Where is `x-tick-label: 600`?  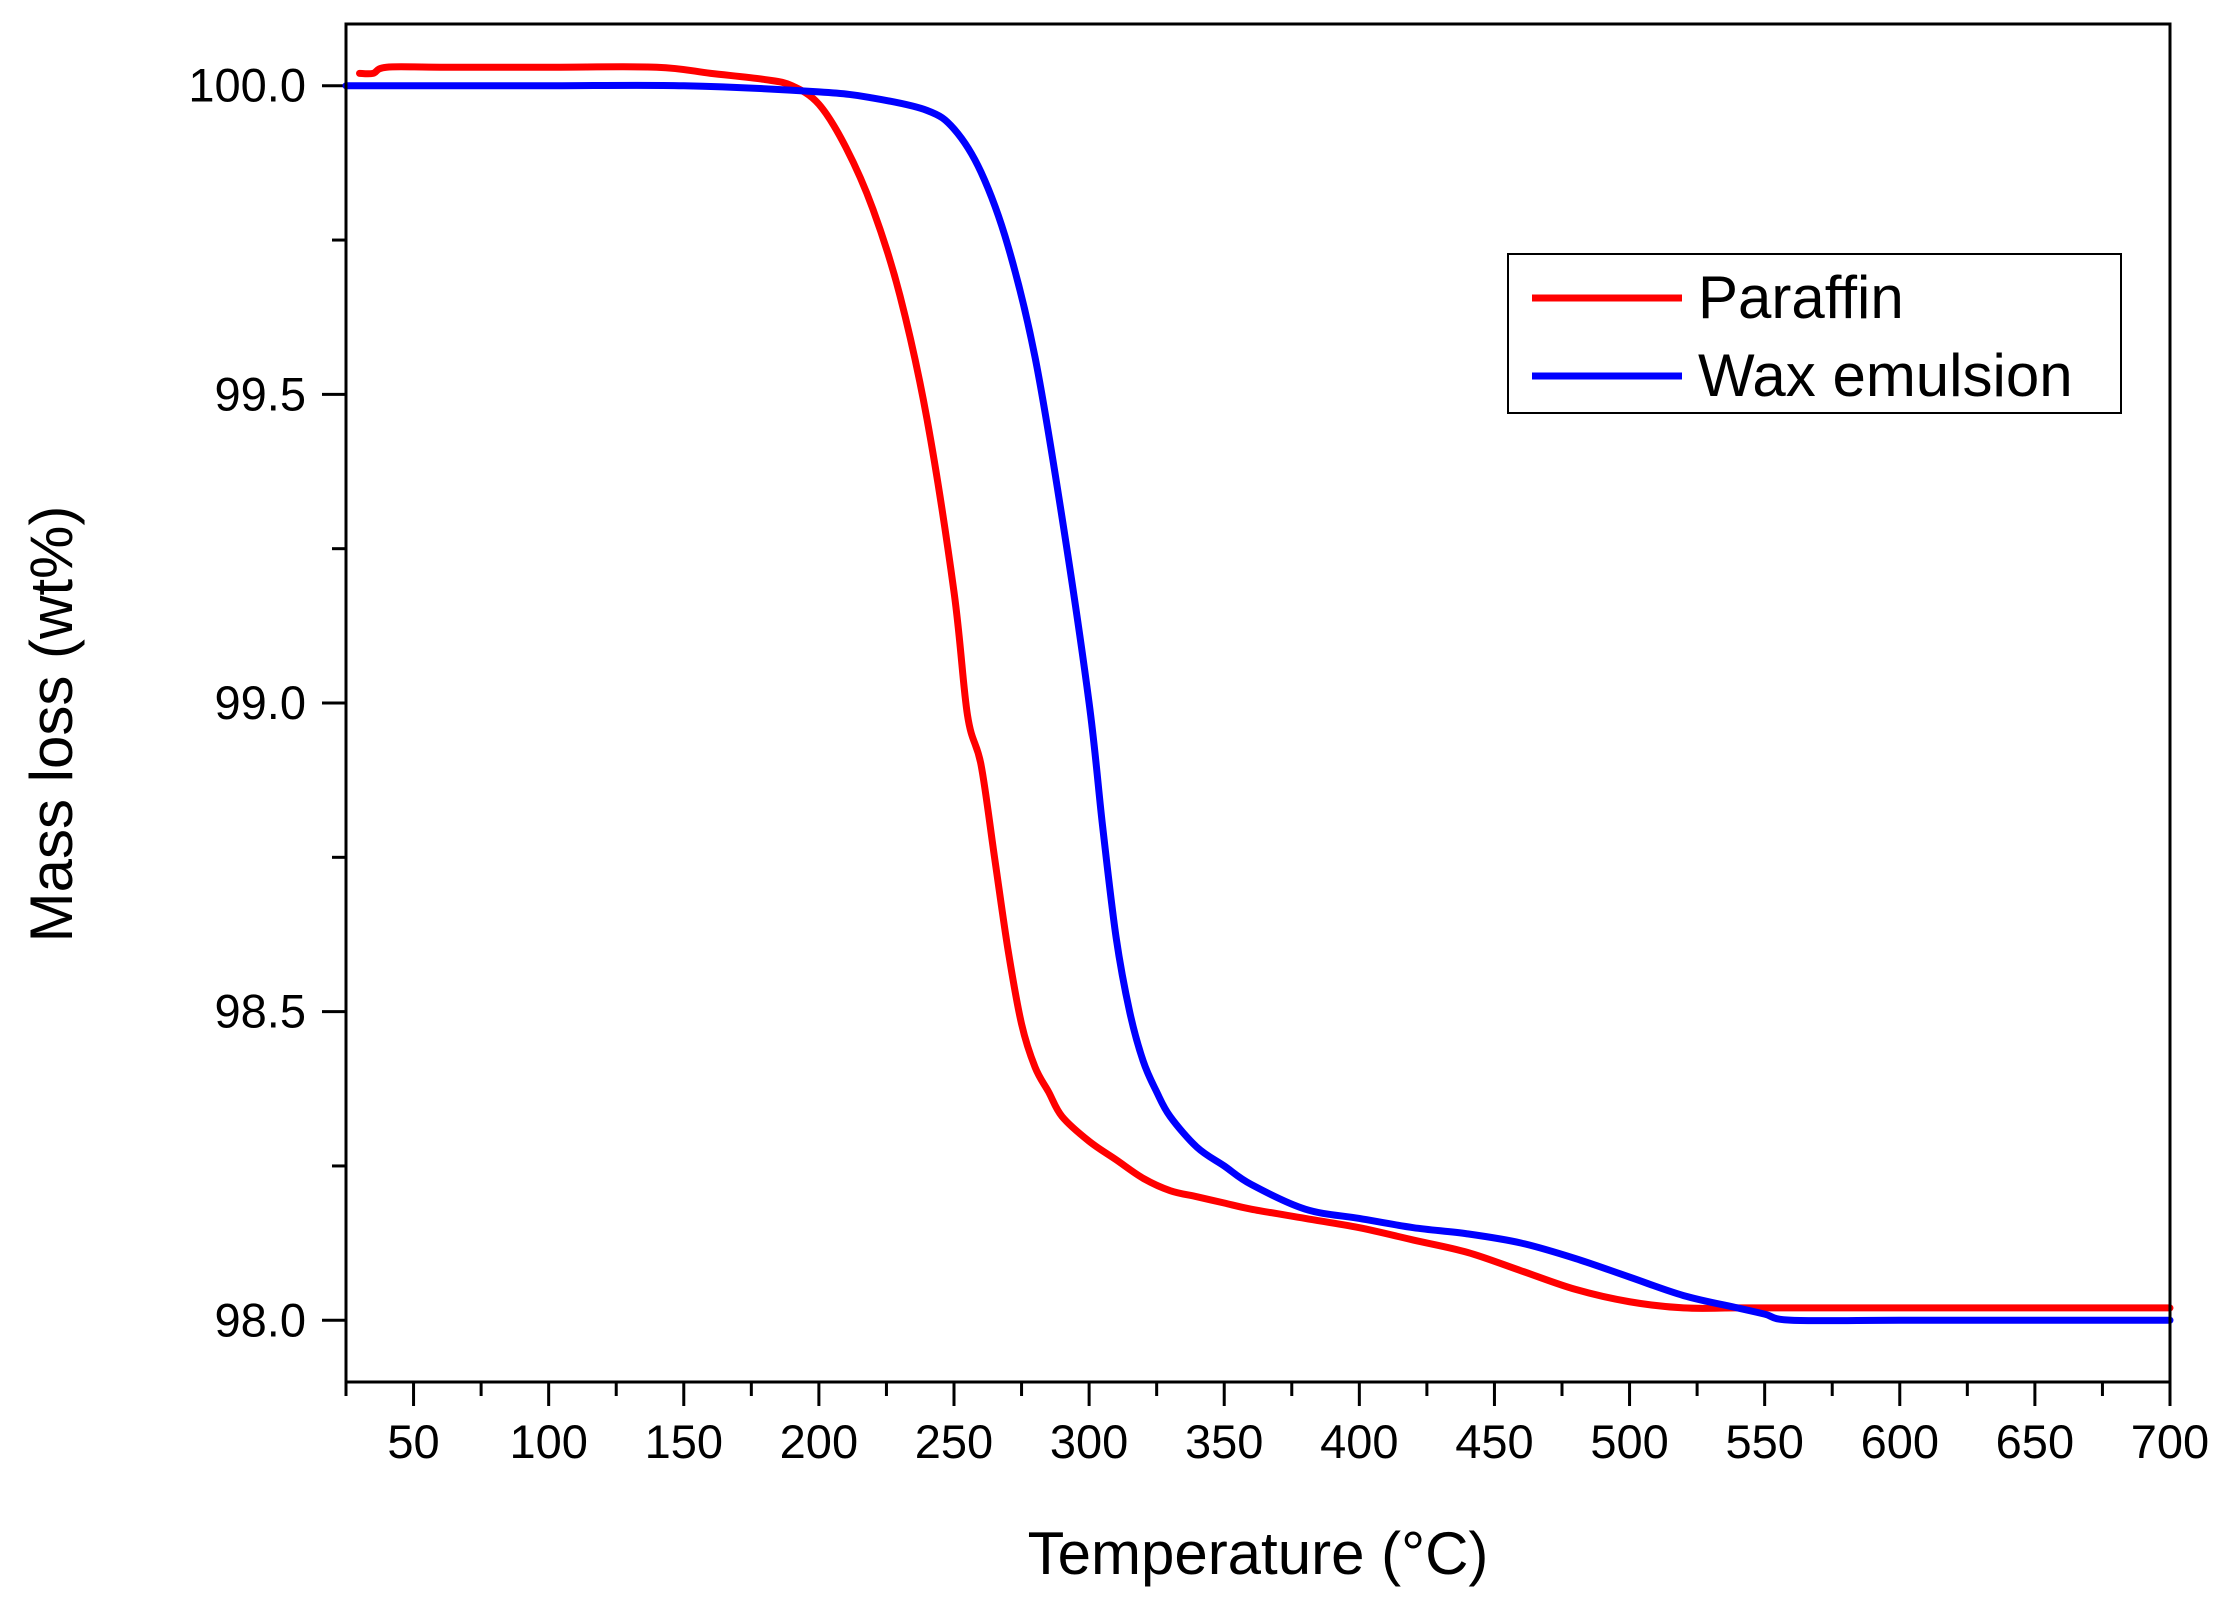
x-tick-label: 600 is located at coordinates (1900, 1441).